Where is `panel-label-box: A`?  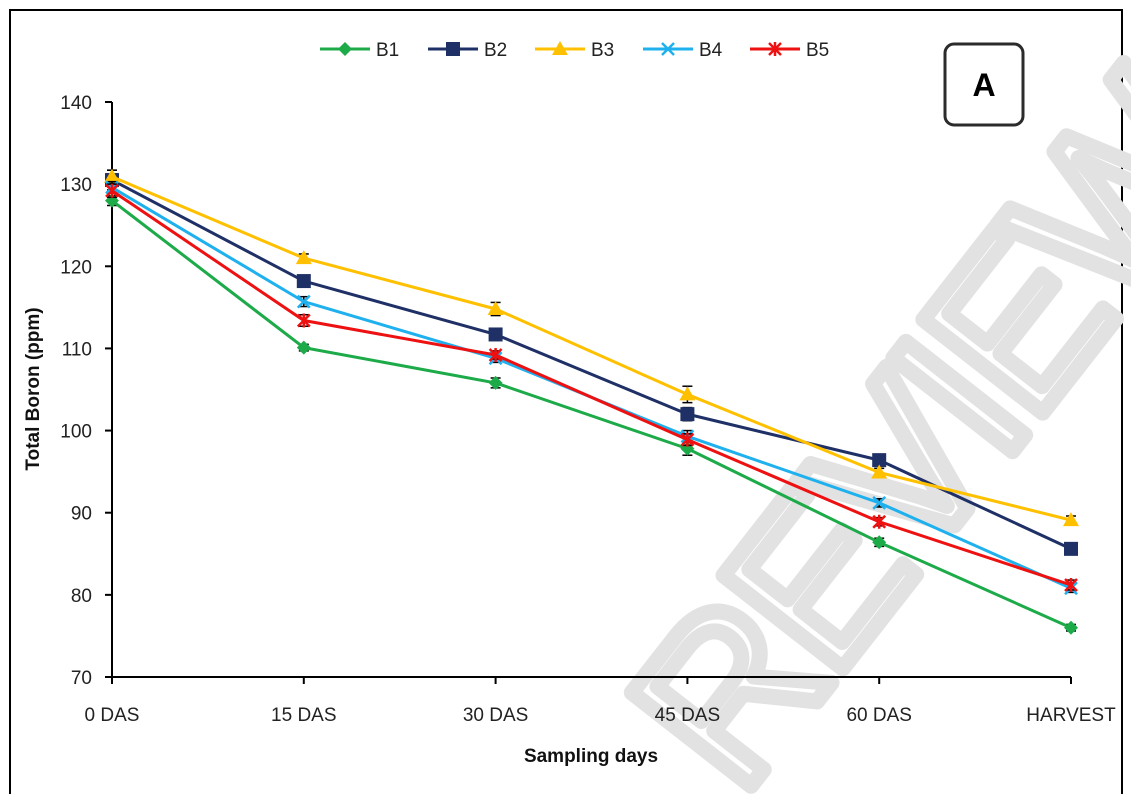
panel-label-box: A is located at coordinates (984, 84).